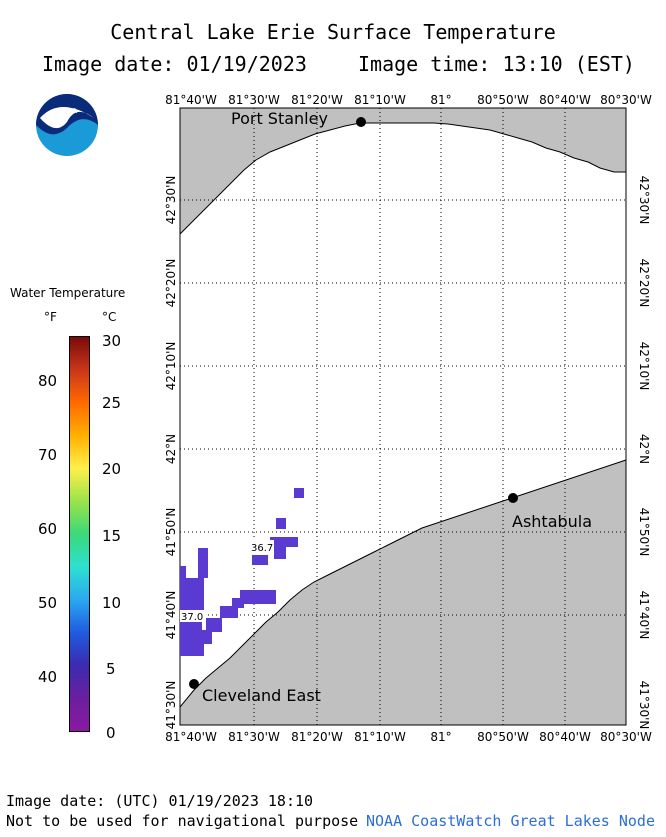 This screenshot has width=666, height=837. What do you see at coordinates (279, 118) in the screenshot?
I see `city-label-port-stanley: Port Stanley` at bounding box center [279, 118].